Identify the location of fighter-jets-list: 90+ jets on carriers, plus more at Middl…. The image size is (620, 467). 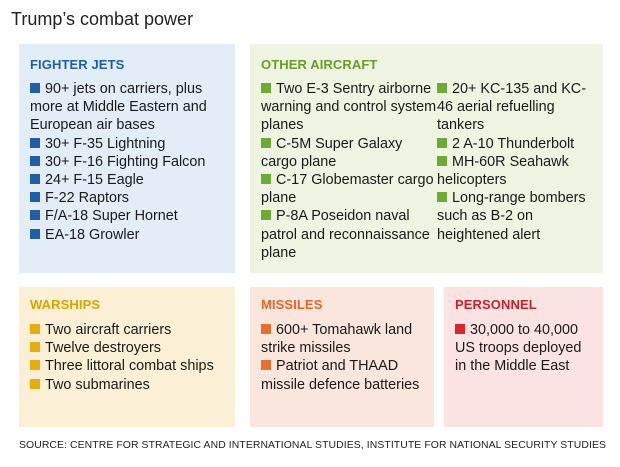
(131, 162).